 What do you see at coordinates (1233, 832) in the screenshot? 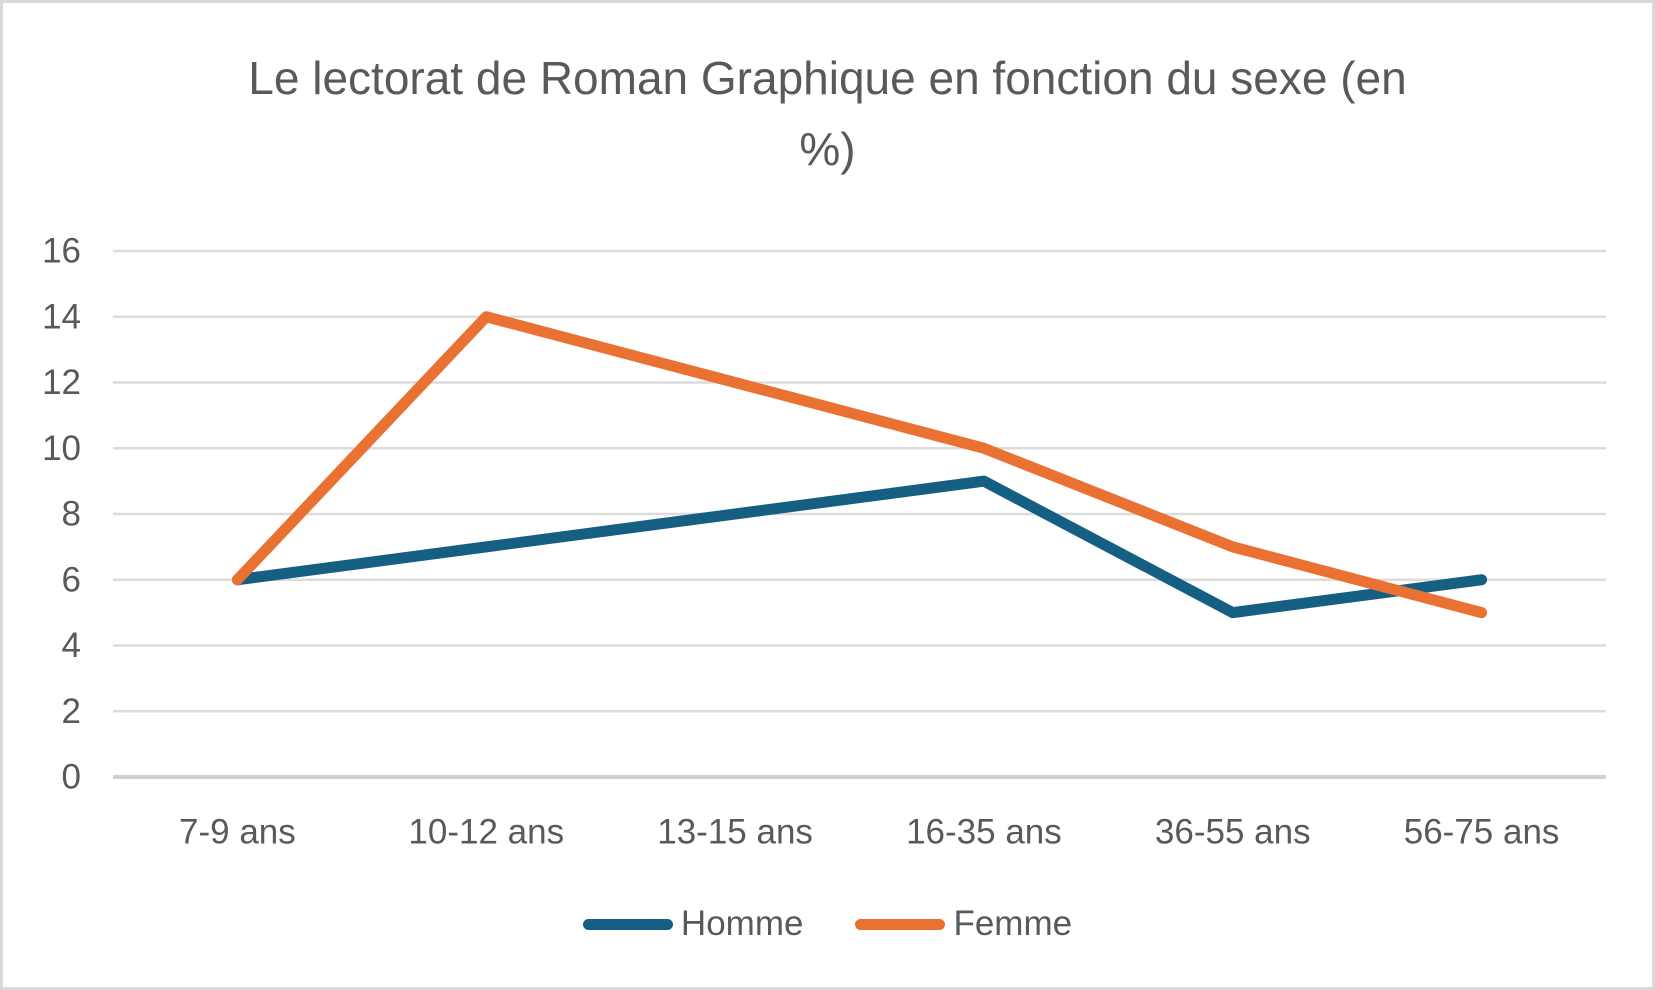
I see `x-tick-label: 36-55 ans` at bounding box center [1233, 832].